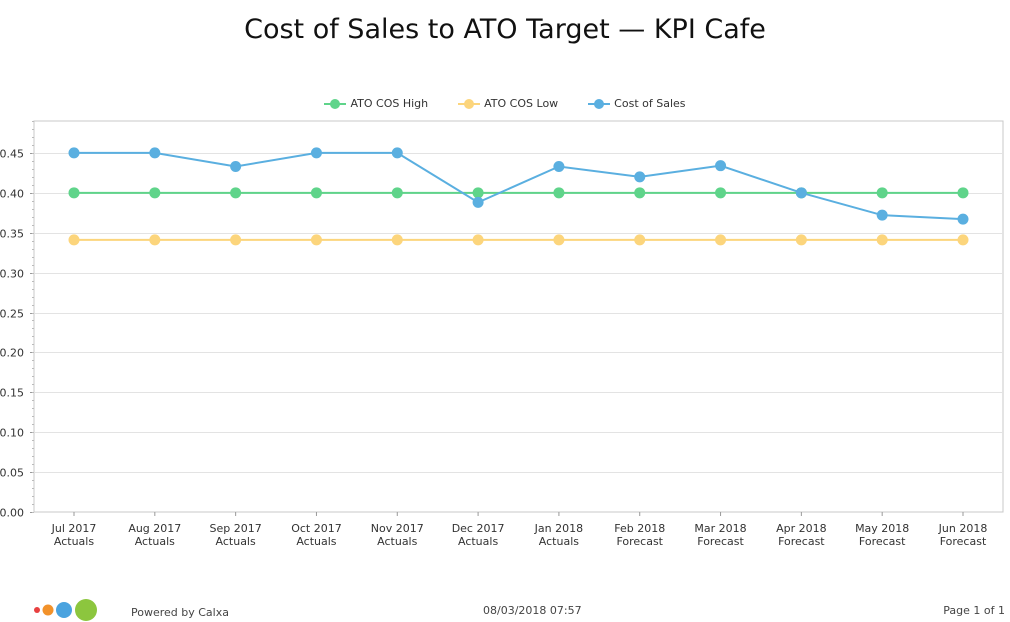  What do you see at coordinates (316, 528) in the screenshot?
I see `x-tick-label: Oct 2017` at bounding box center [316, 528].